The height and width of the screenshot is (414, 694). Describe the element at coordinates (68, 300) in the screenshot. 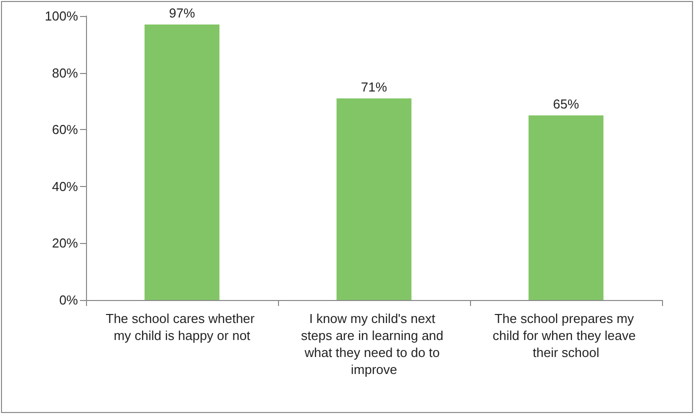

I see `y-tick-label: 0%` at that location.